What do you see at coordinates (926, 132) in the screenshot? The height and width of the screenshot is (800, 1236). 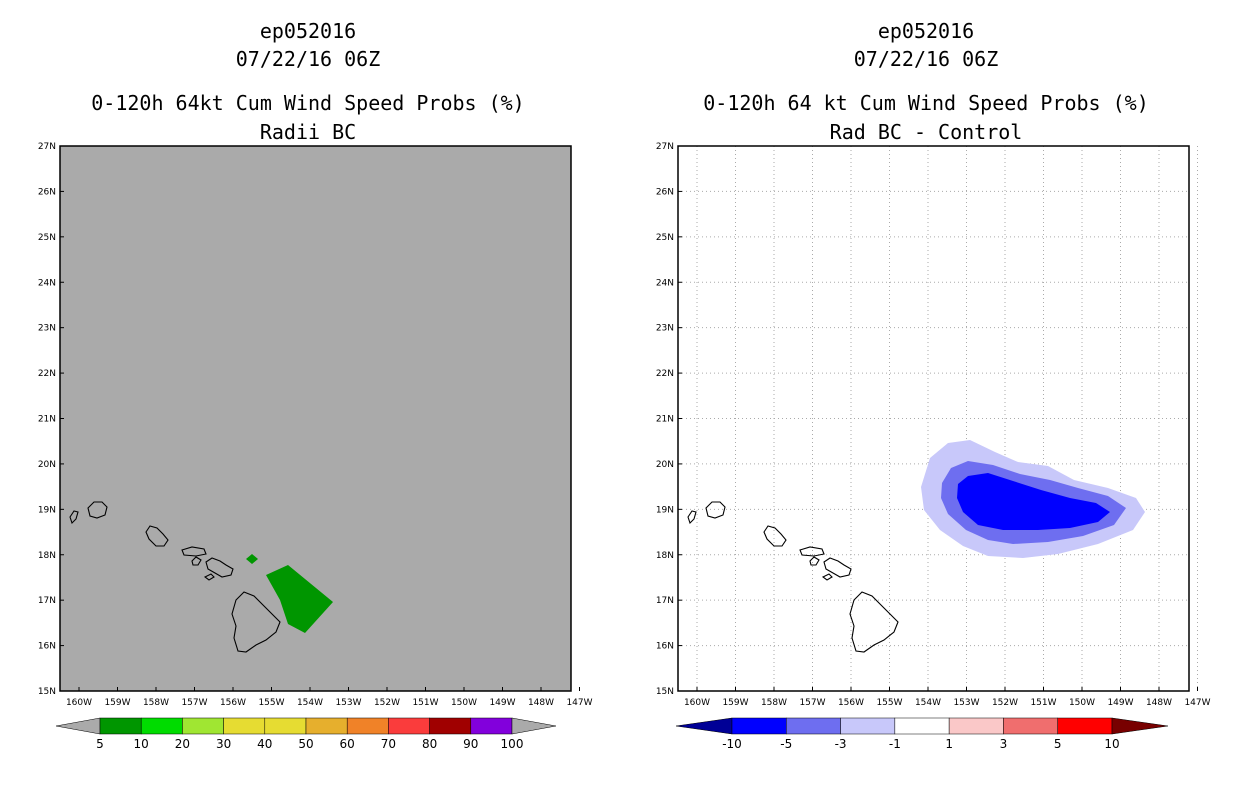 I see `right-subtitle: Rad BC - Control` at bounding box center [926, 132].